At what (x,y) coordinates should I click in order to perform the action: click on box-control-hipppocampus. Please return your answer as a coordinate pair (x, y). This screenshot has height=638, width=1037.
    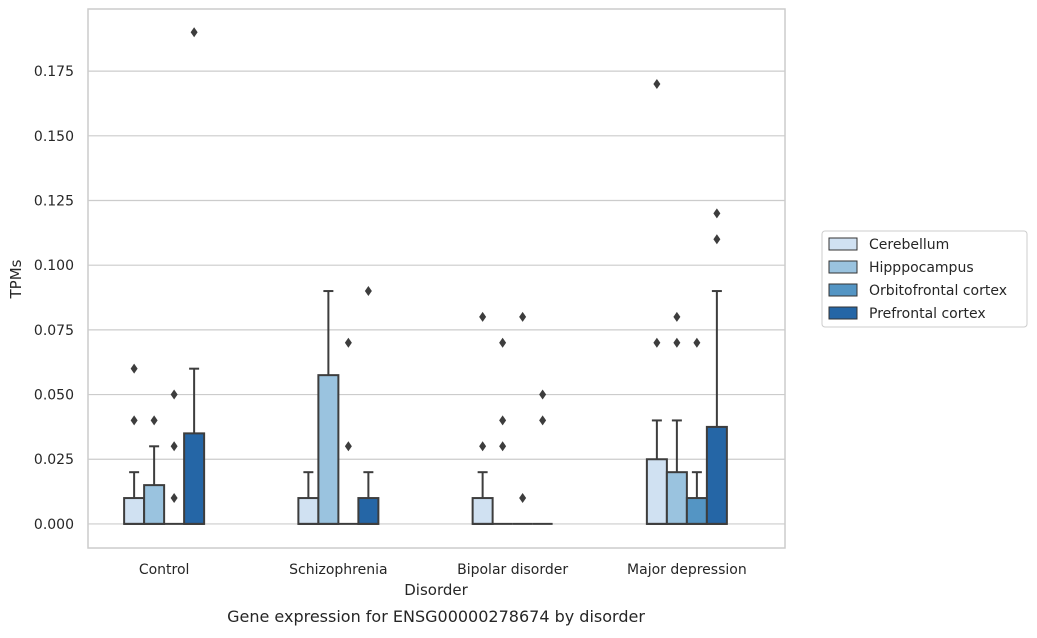
    Looking at the image, I should click on (154, 485).